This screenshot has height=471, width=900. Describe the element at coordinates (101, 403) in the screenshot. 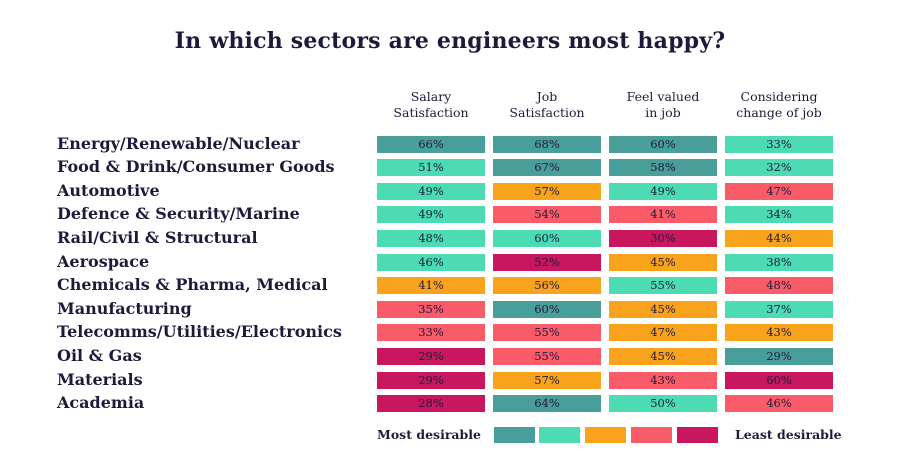

I see `sector-label: Academia` at that location.